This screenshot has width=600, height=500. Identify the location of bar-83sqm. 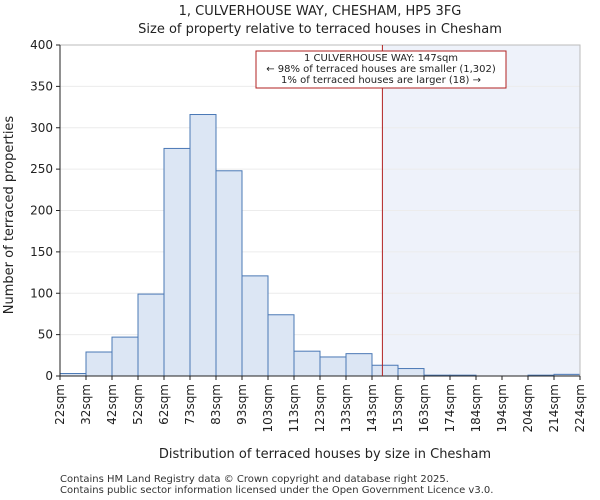
(229, 273).